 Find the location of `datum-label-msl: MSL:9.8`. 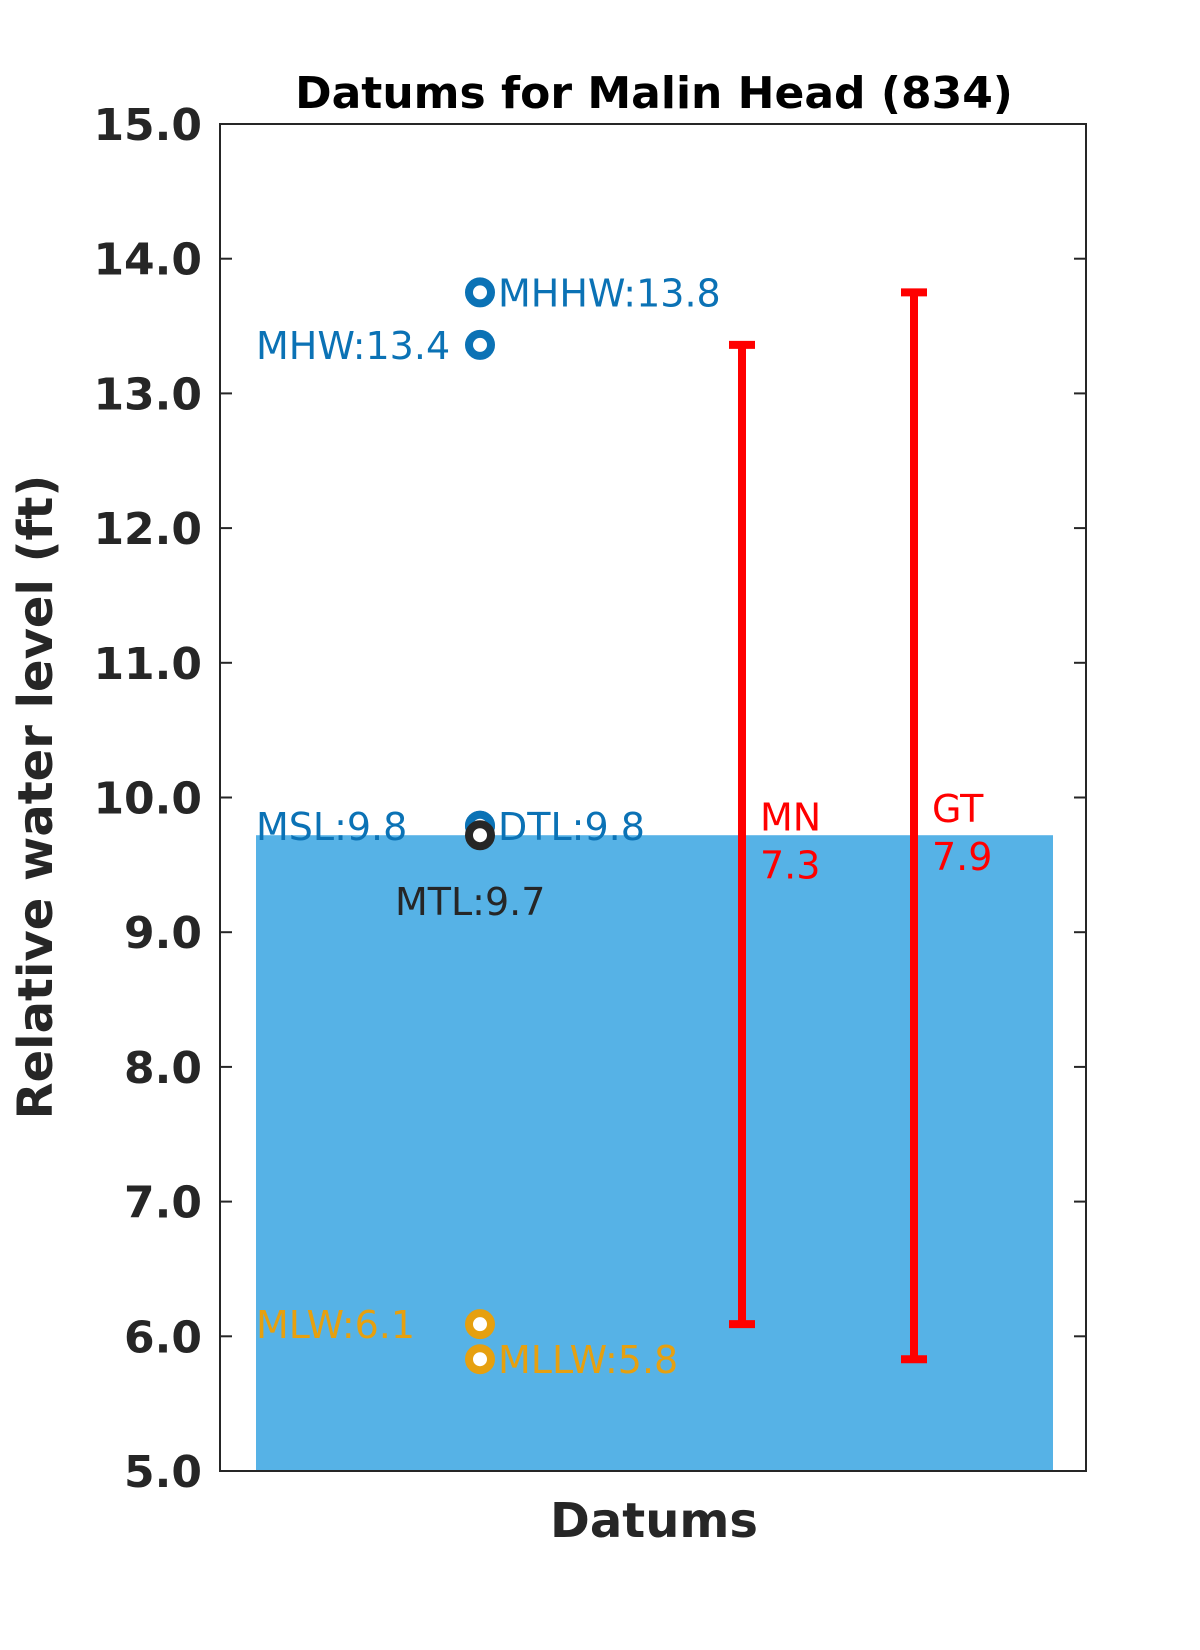

datum-label-msl: MSL:9.8 is located at coordinates (331, 827).